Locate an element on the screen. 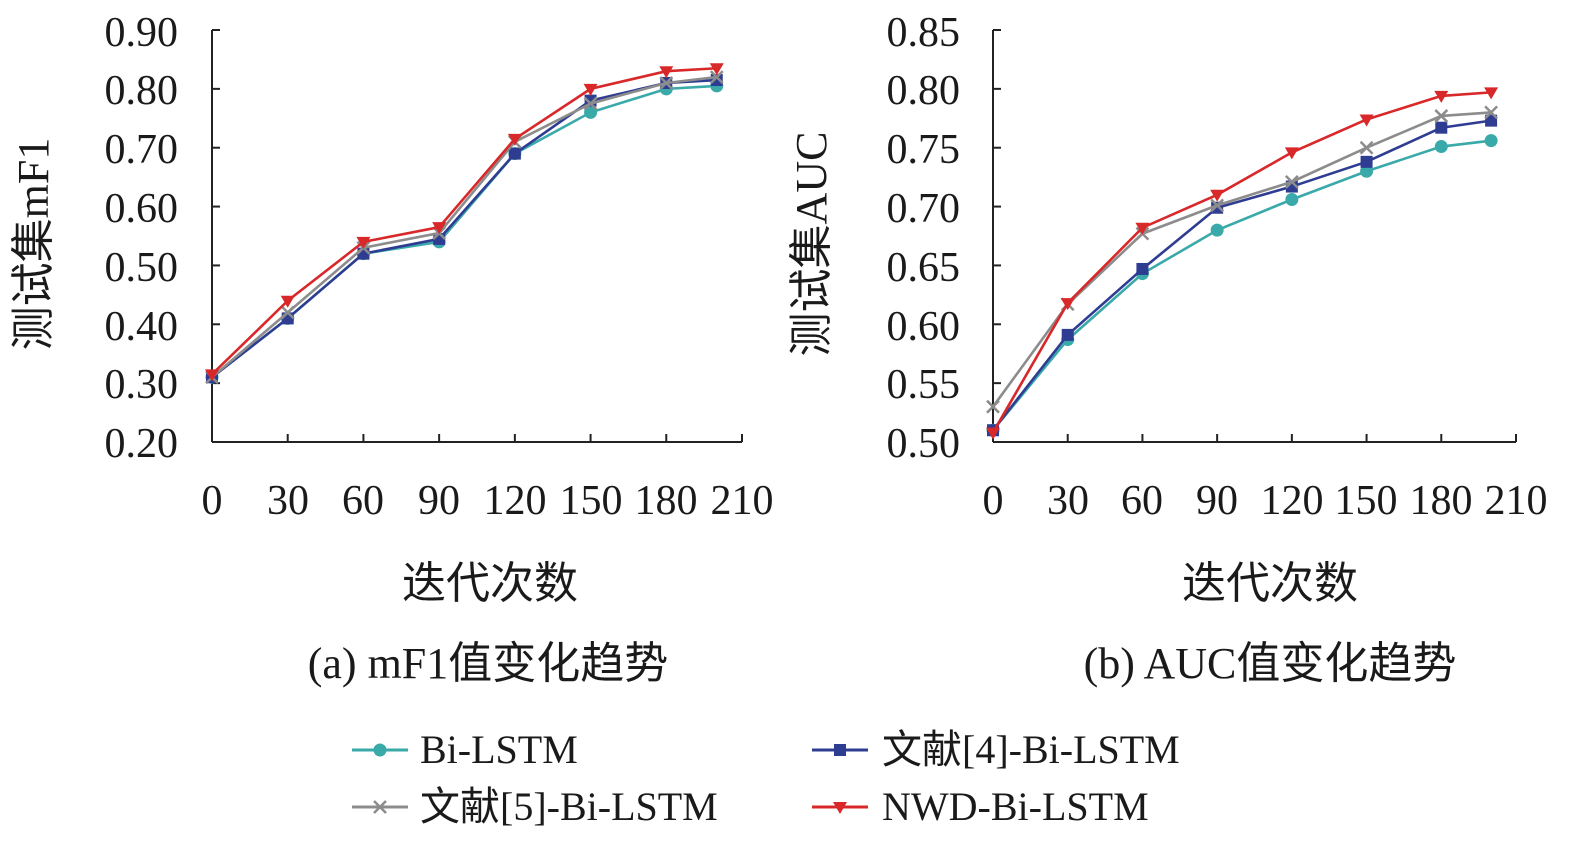  legend-swatch-ref4 is located at coordinates (840, 750).